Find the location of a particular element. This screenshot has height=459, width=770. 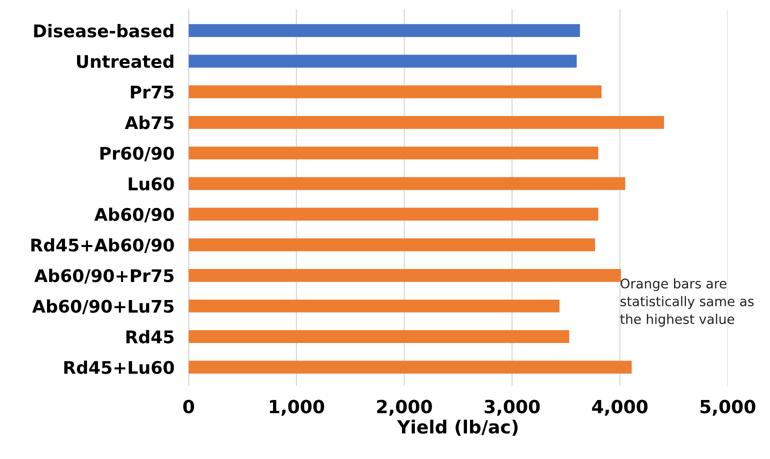

x-tick-label: 3,000 is located at coordinates (512, 408).